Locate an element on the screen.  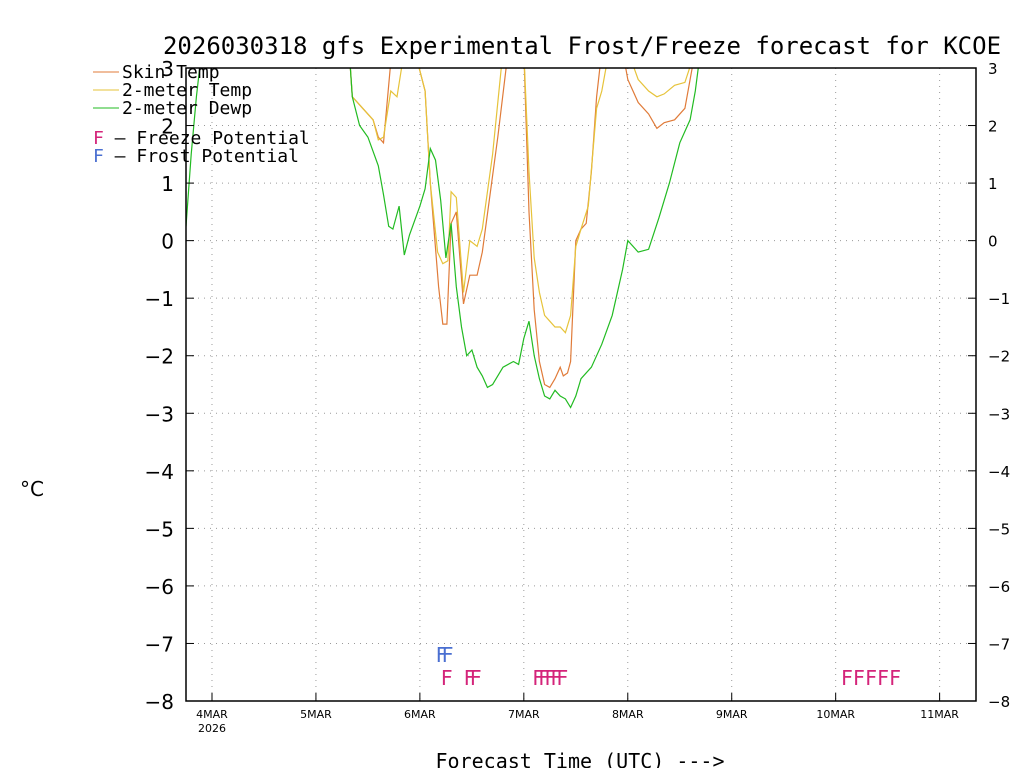
x-tick-label: 8MAR is located at coordinates (628, 714).